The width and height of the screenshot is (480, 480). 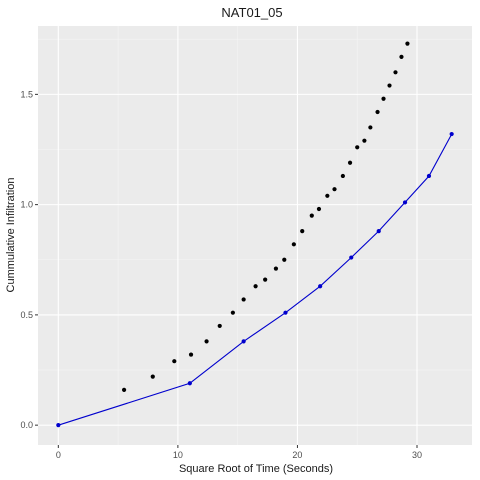 What do you see at coordinates (26, 94) in the screenshot?
I see `y-tick-label: 1.5` at bounding box center [26, 94].